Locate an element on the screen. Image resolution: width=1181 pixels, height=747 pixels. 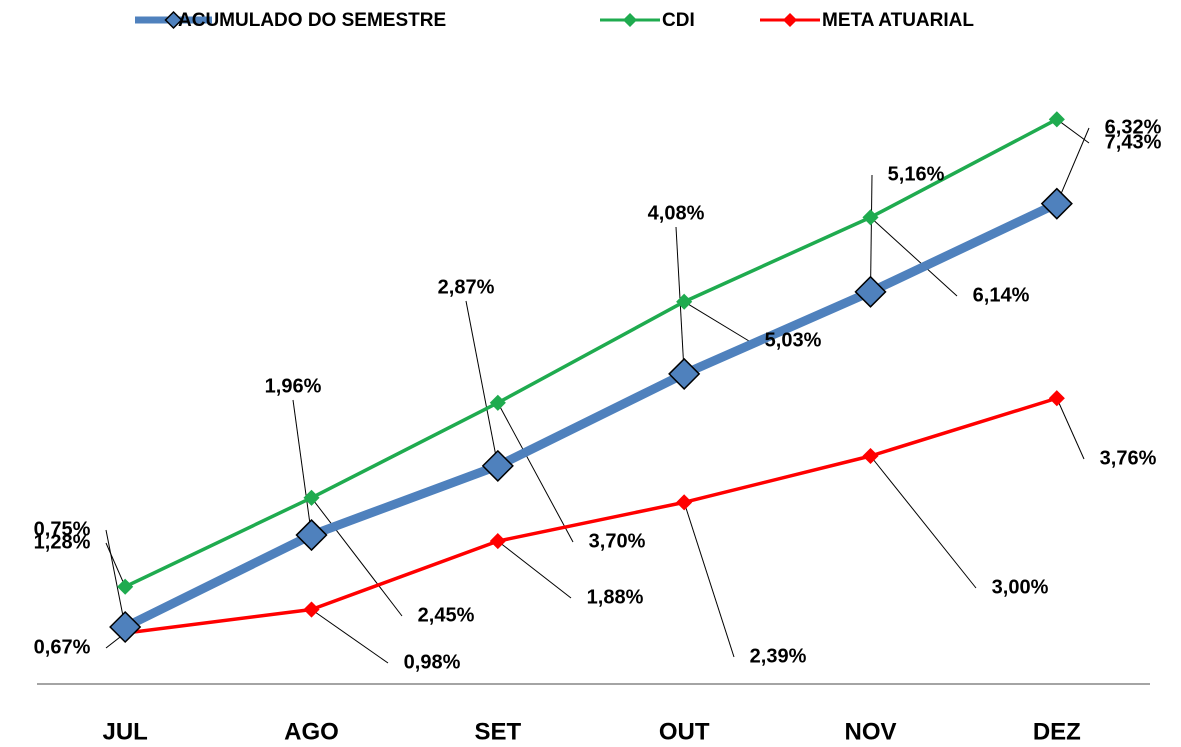
data-label: 2,39% is located at coordinates (778, 656).